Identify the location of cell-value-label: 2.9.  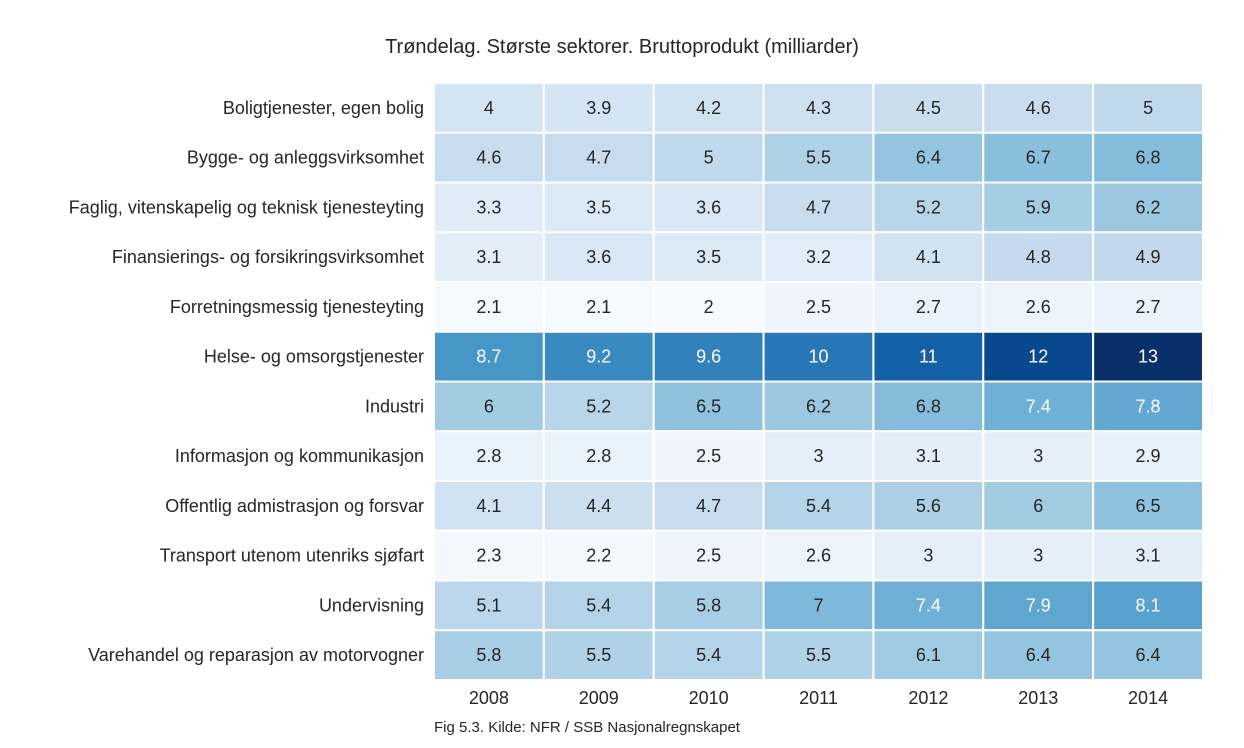
(1148, 456).